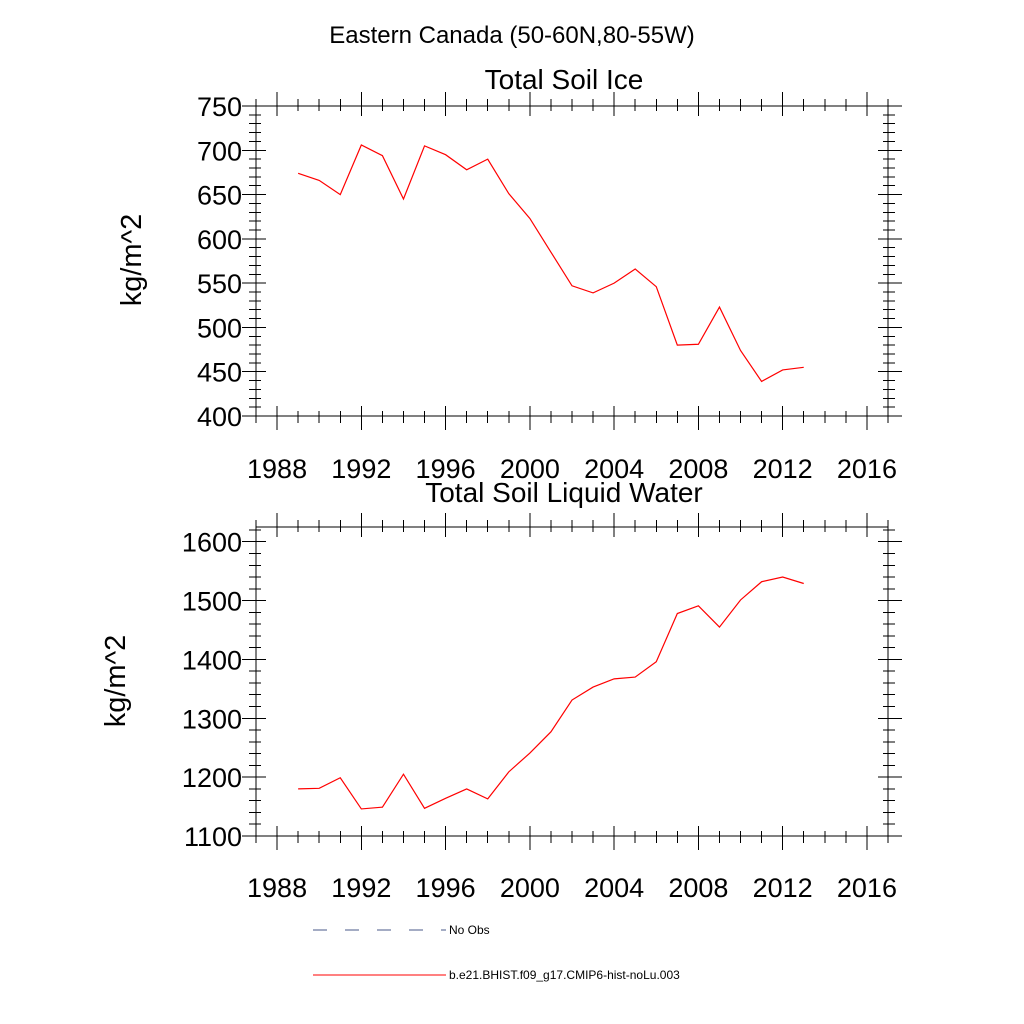 The image size is (1024, 1024). Describe the element at coordinates (219, 151) in the screenshot. I see `y-tick-label: 700` at that location.